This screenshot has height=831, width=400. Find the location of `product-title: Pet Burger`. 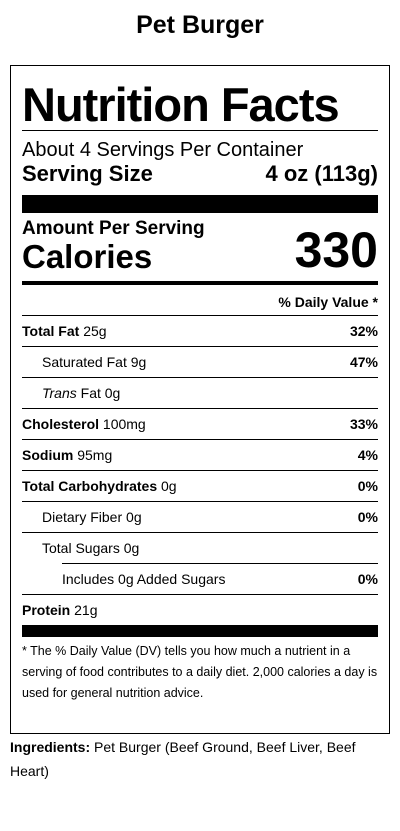

product-title: Pet Burger is located at coordinates (200, 25).